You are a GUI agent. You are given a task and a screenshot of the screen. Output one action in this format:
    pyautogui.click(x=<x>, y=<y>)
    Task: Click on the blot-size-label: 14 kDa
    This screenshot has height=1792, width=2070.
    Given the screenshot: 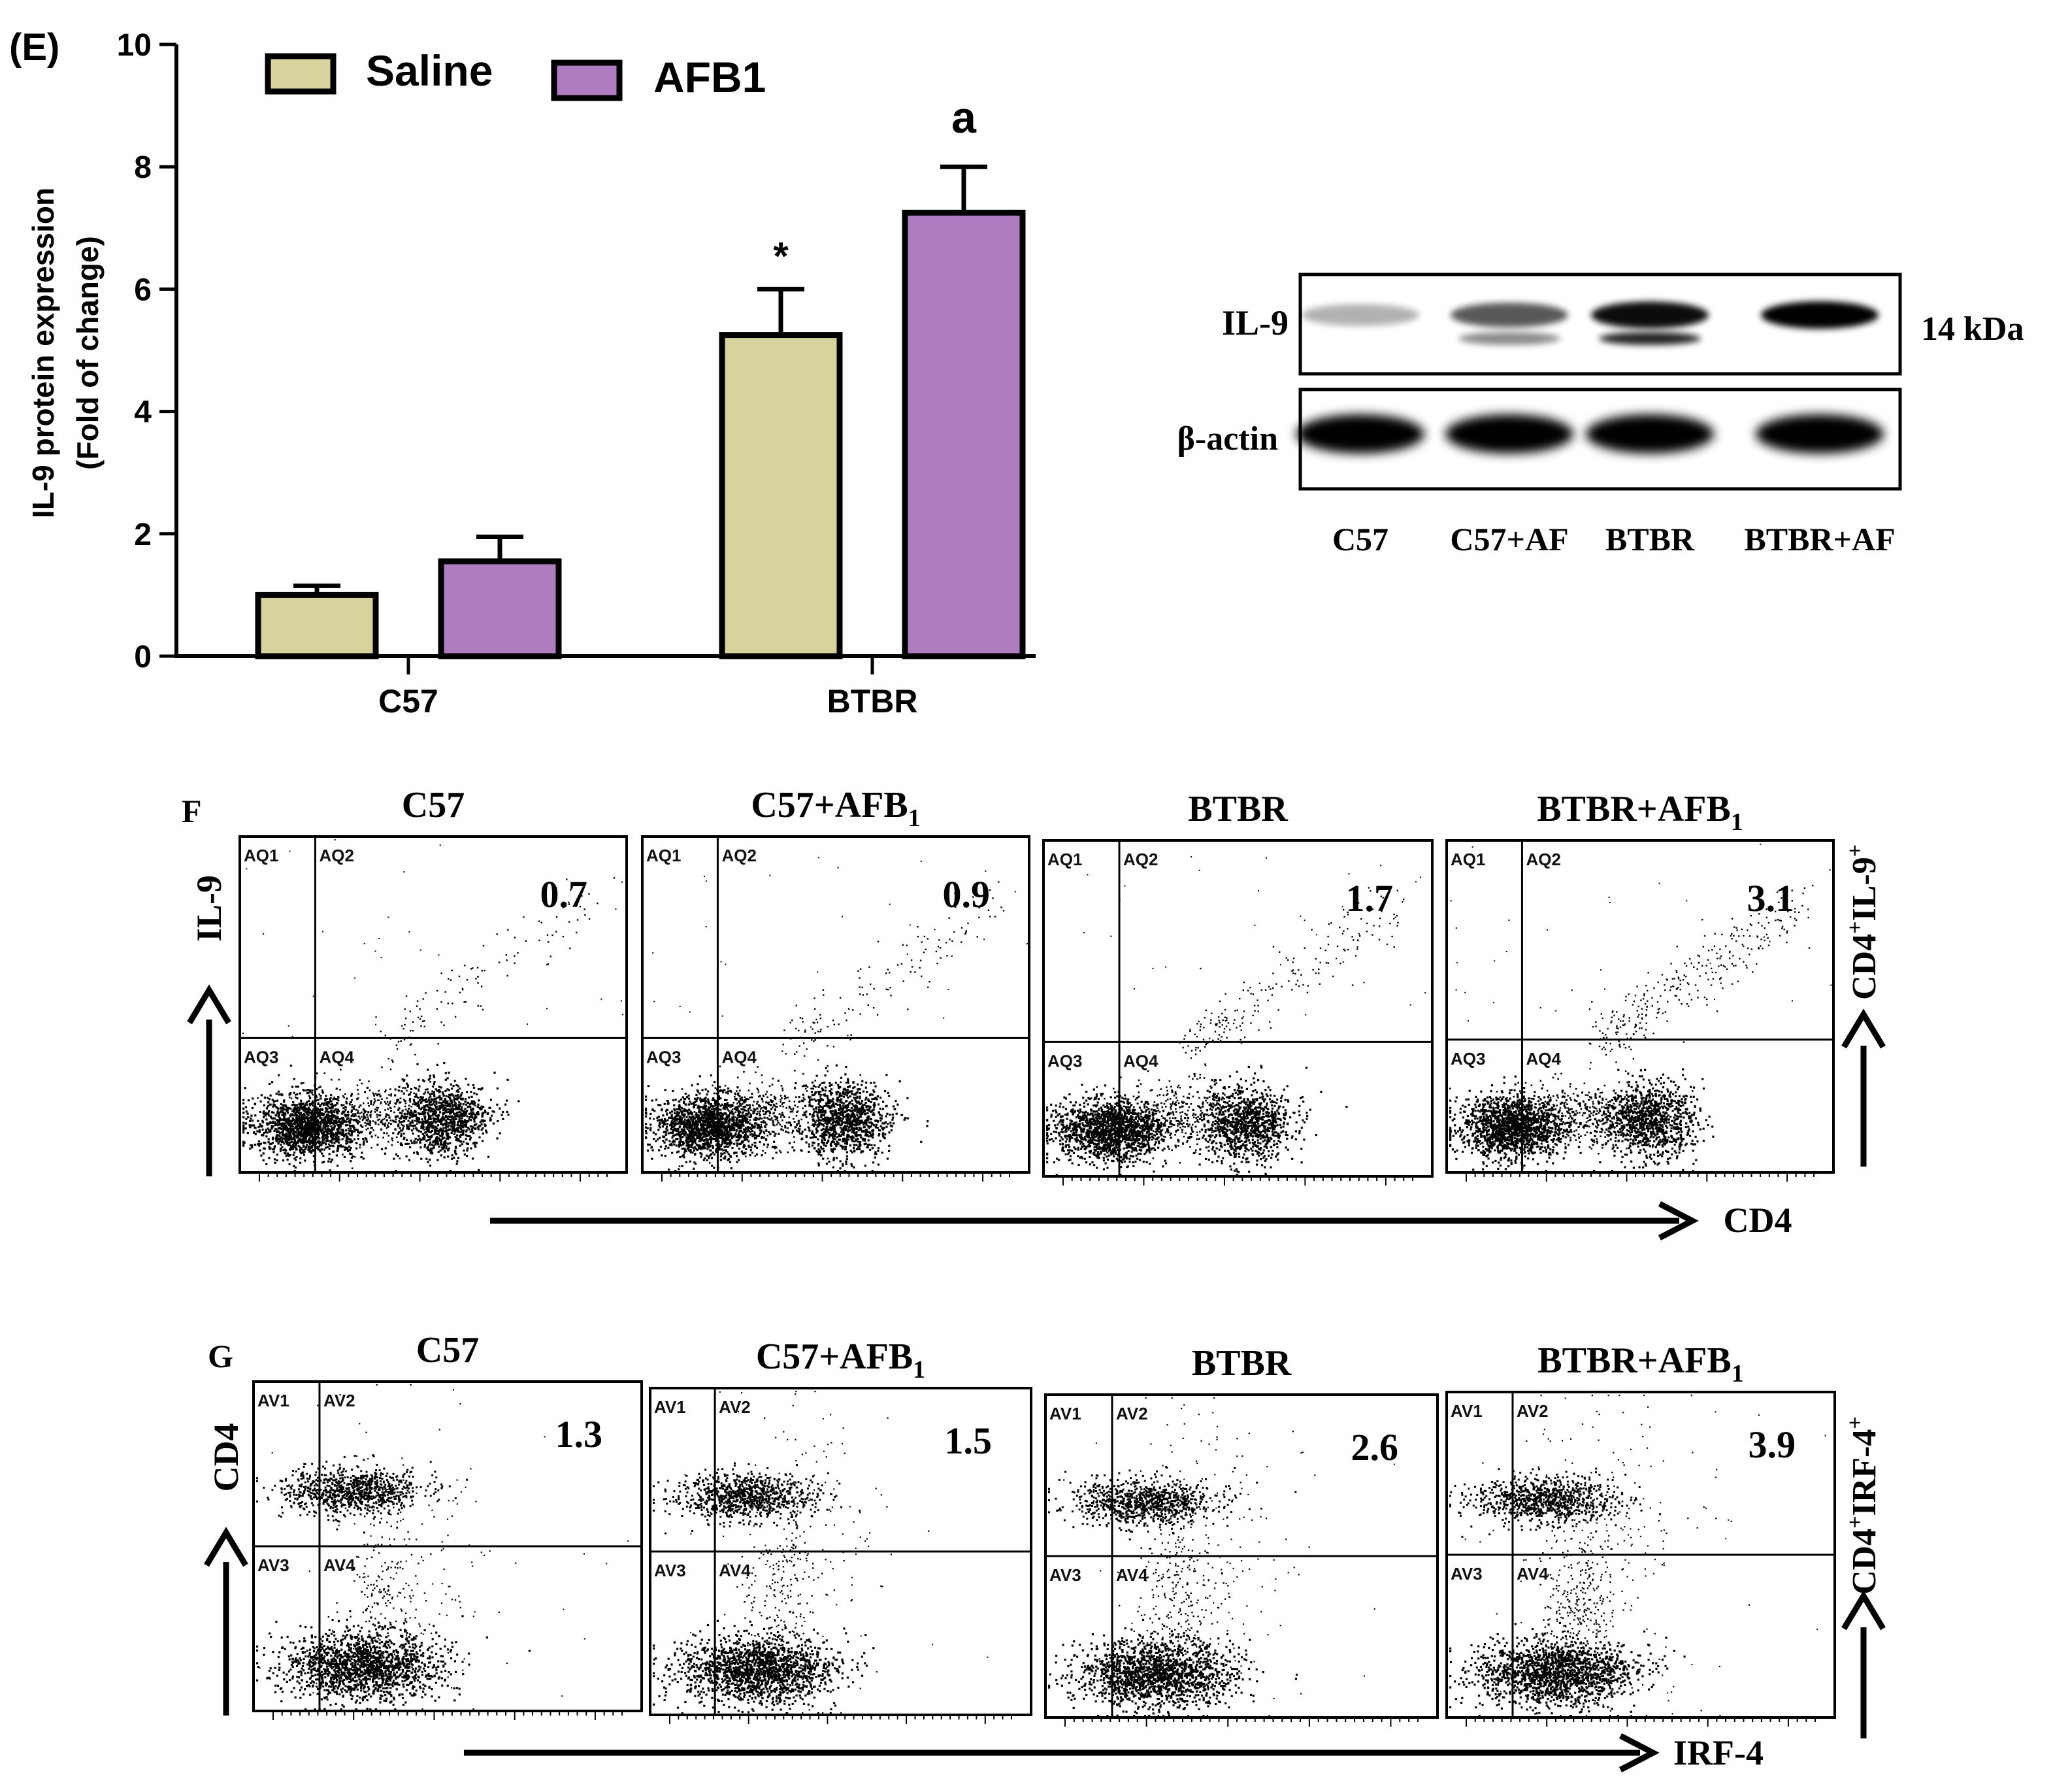 What is the action you would take?
    pyautogui.click(x=1973, y=329)
    